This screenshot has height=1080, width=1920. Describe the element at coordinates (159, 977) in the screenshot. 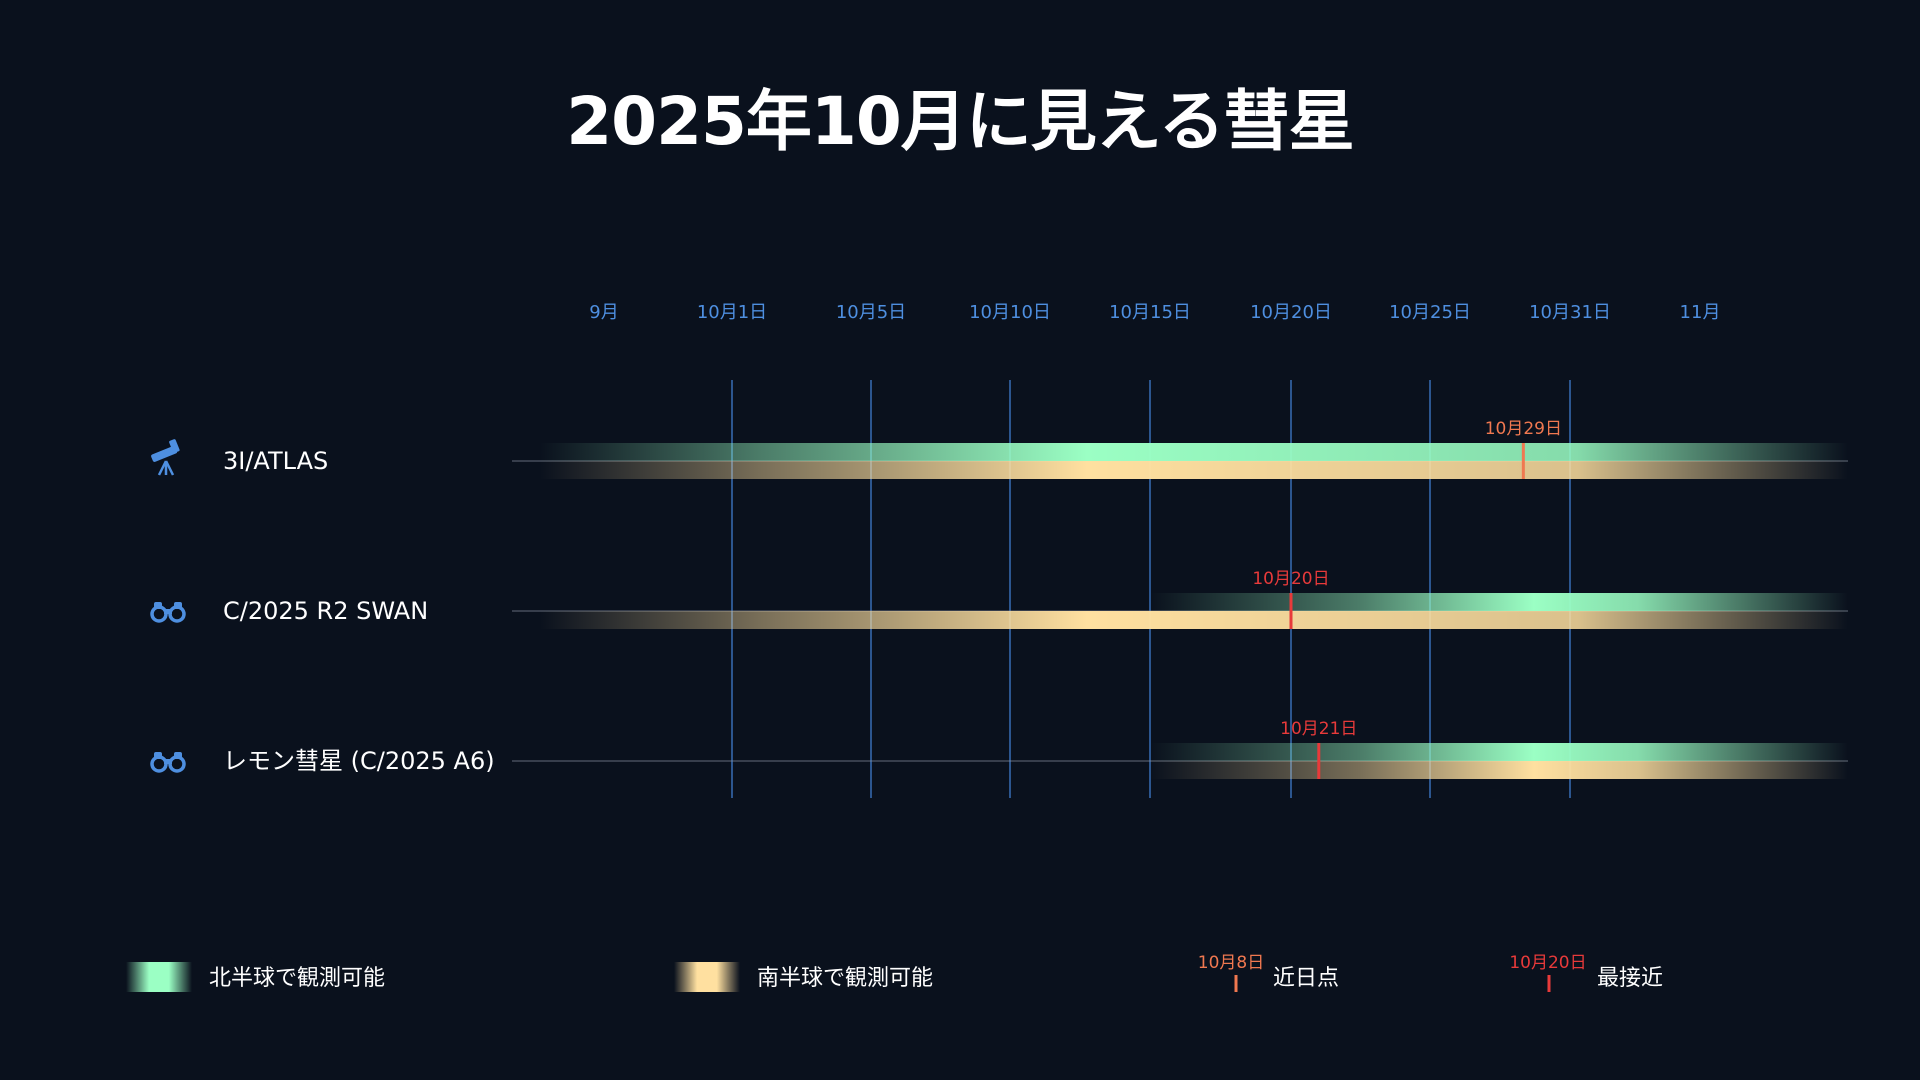

I see `legend-north-swatch` at that location.